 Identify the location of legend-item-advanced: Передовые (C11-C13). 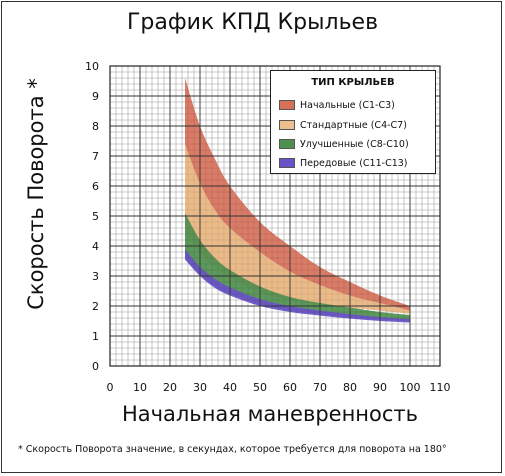
(343, 163).